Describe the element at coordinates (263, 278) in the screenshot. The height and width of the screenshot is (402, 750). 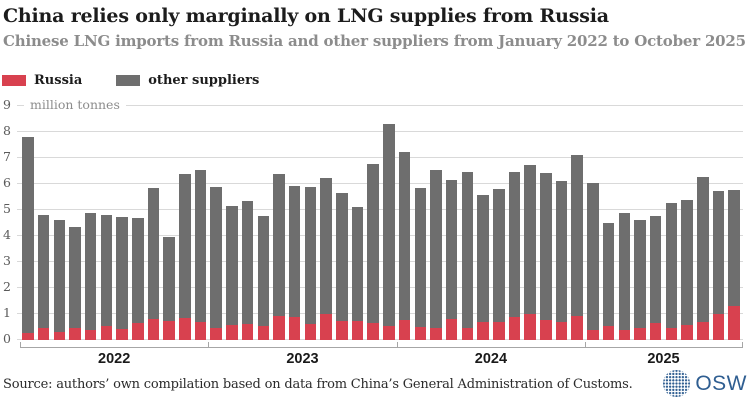
I see `bar-apr-2023` at that location.